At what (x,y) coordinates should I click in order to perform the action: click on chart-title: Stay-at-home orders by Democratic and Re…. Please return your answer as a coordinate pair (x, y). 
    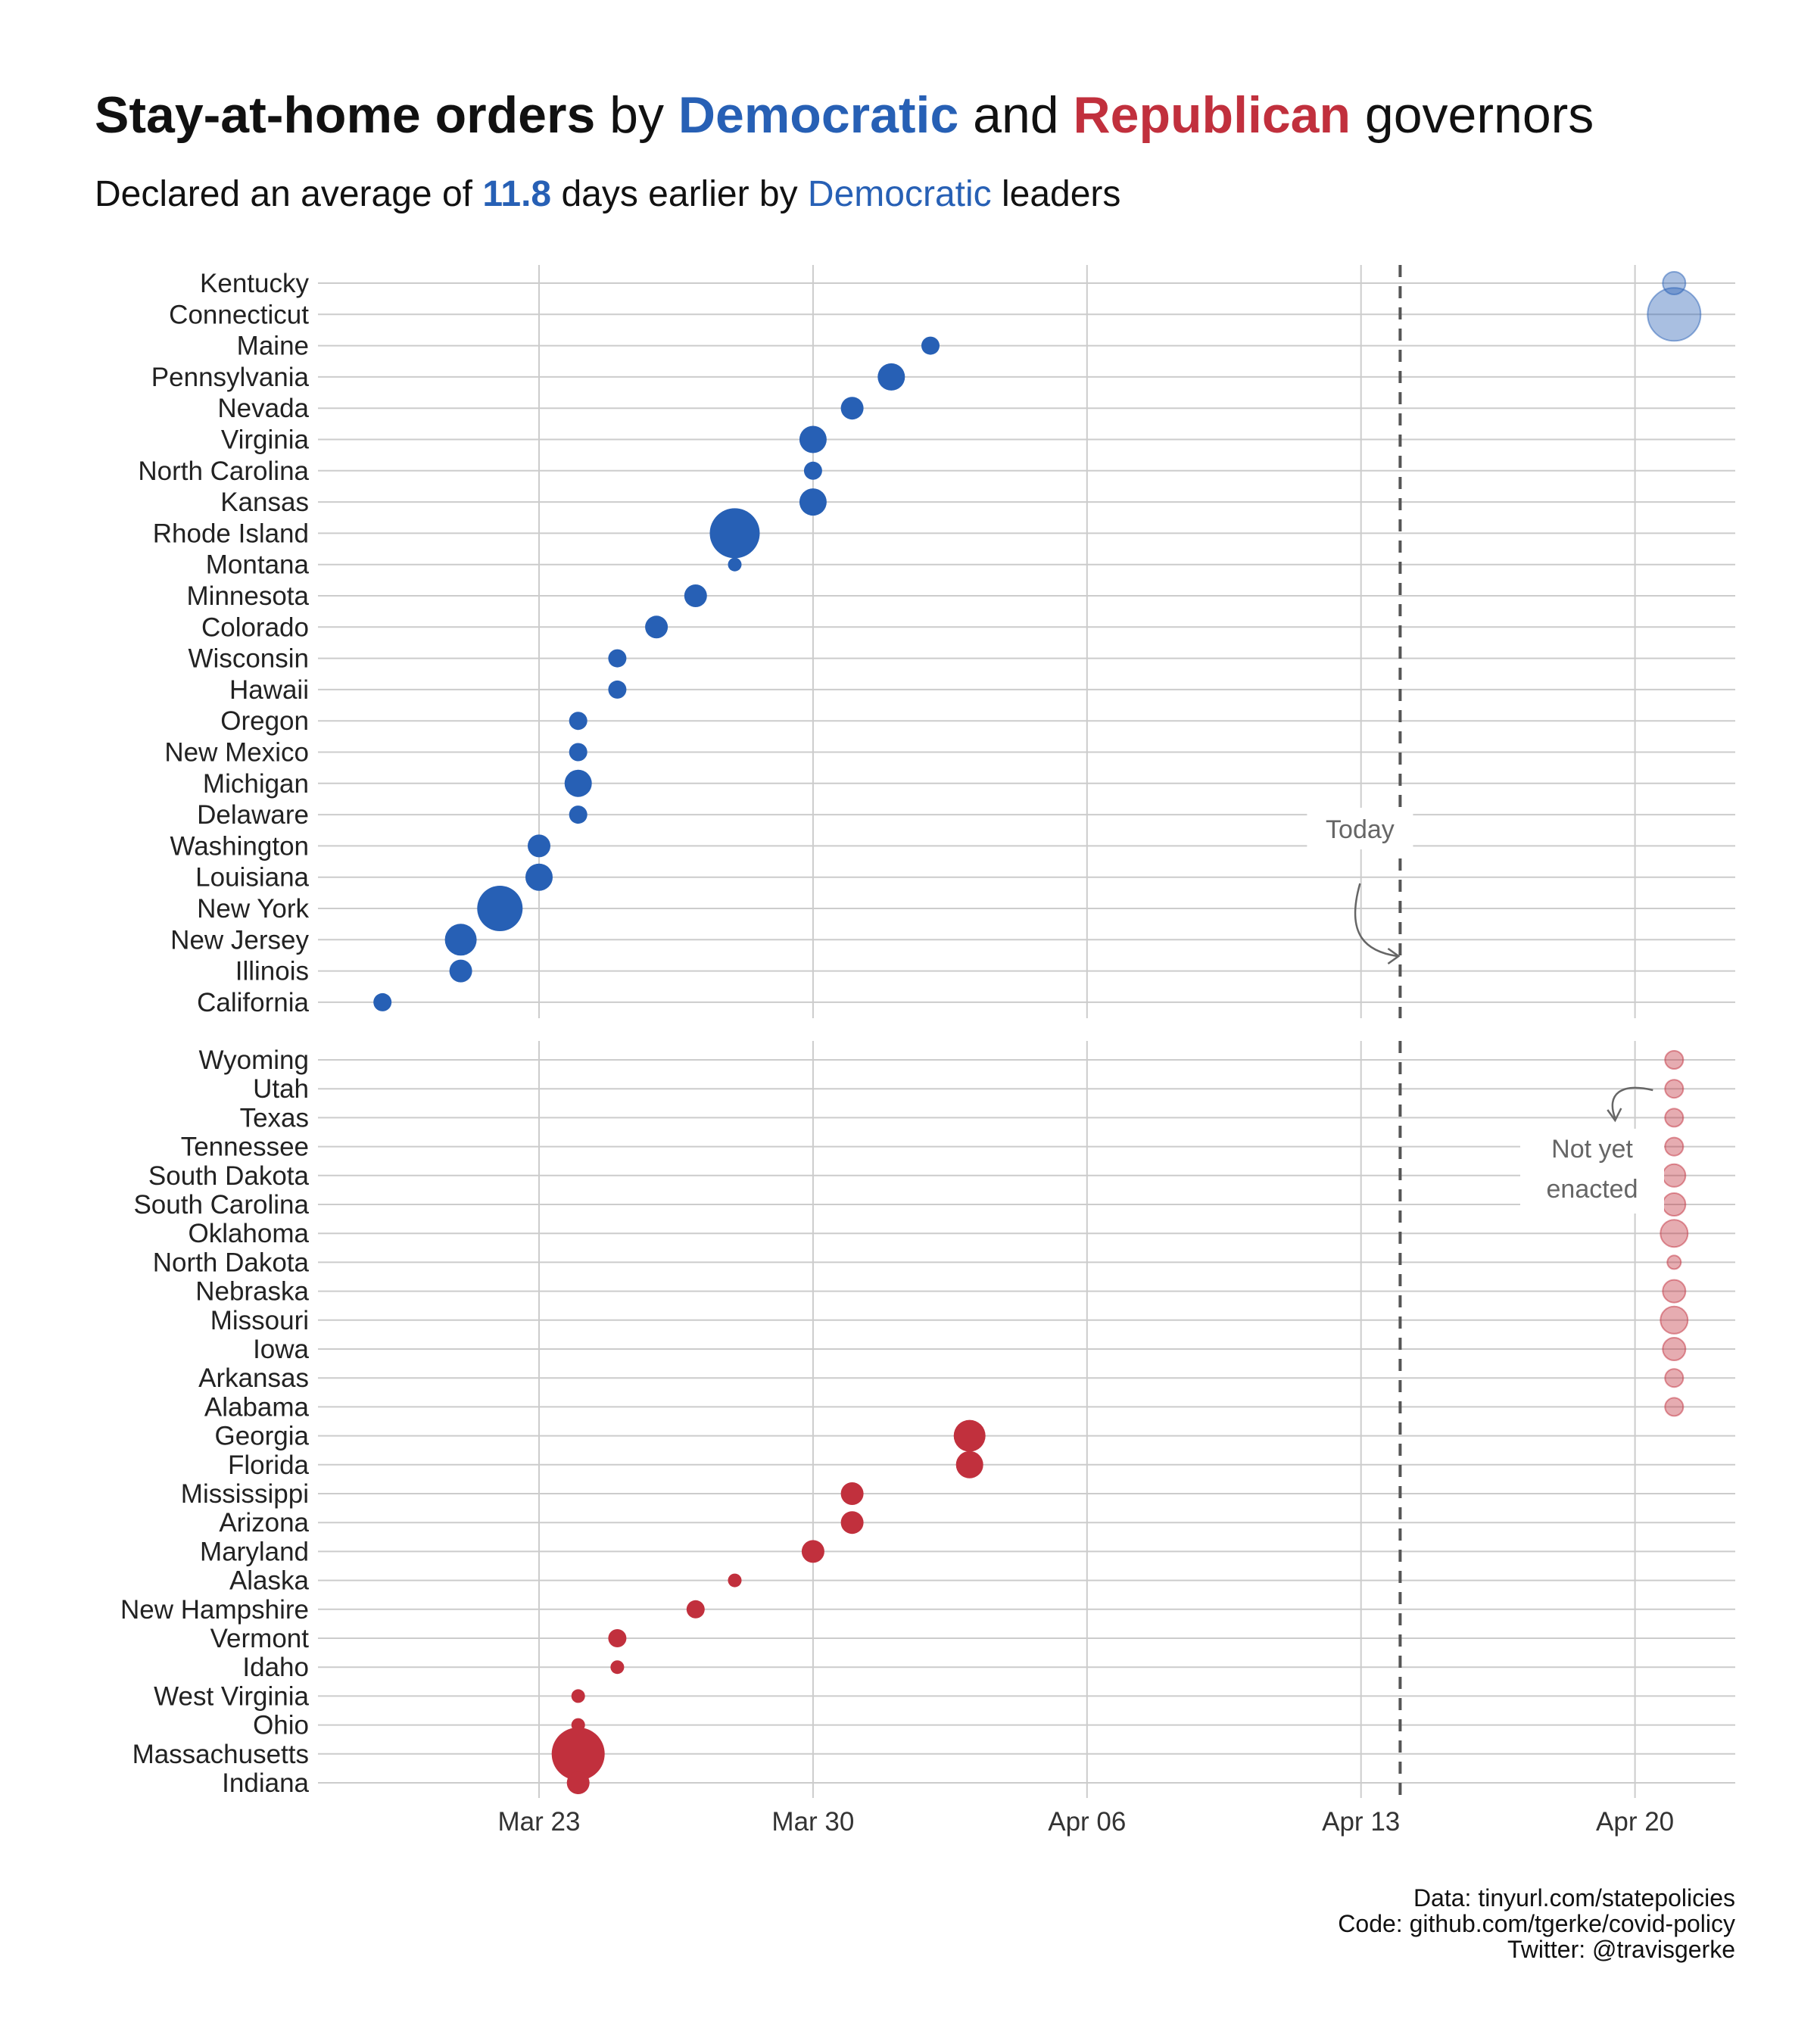
    Looking at the image, I should click on (844, 115).